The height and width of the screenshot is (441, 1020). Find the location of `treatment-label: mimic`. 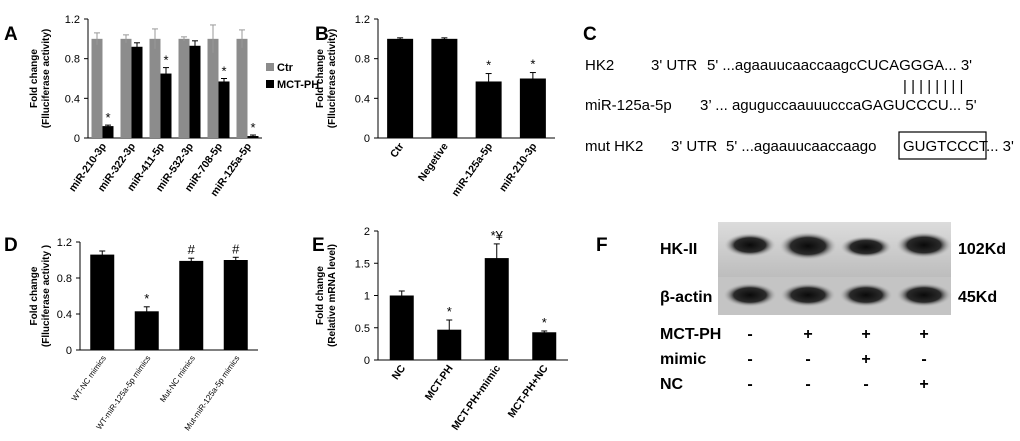

treatment-label: mimic is located at coordinates (683, 359).